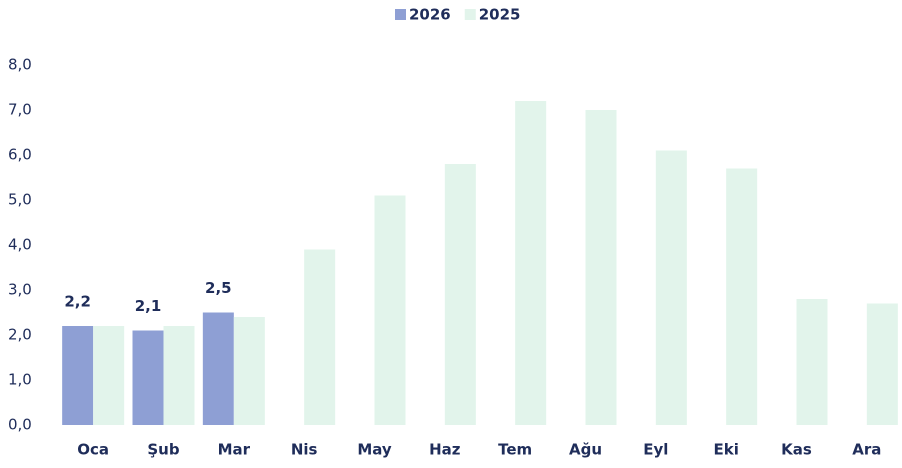 Image resolution: width=902 pixels, height=468 pixels. Describe the element at coordinates (77, 302) in the screenshot. I see `data-label: 2,2` at that location.